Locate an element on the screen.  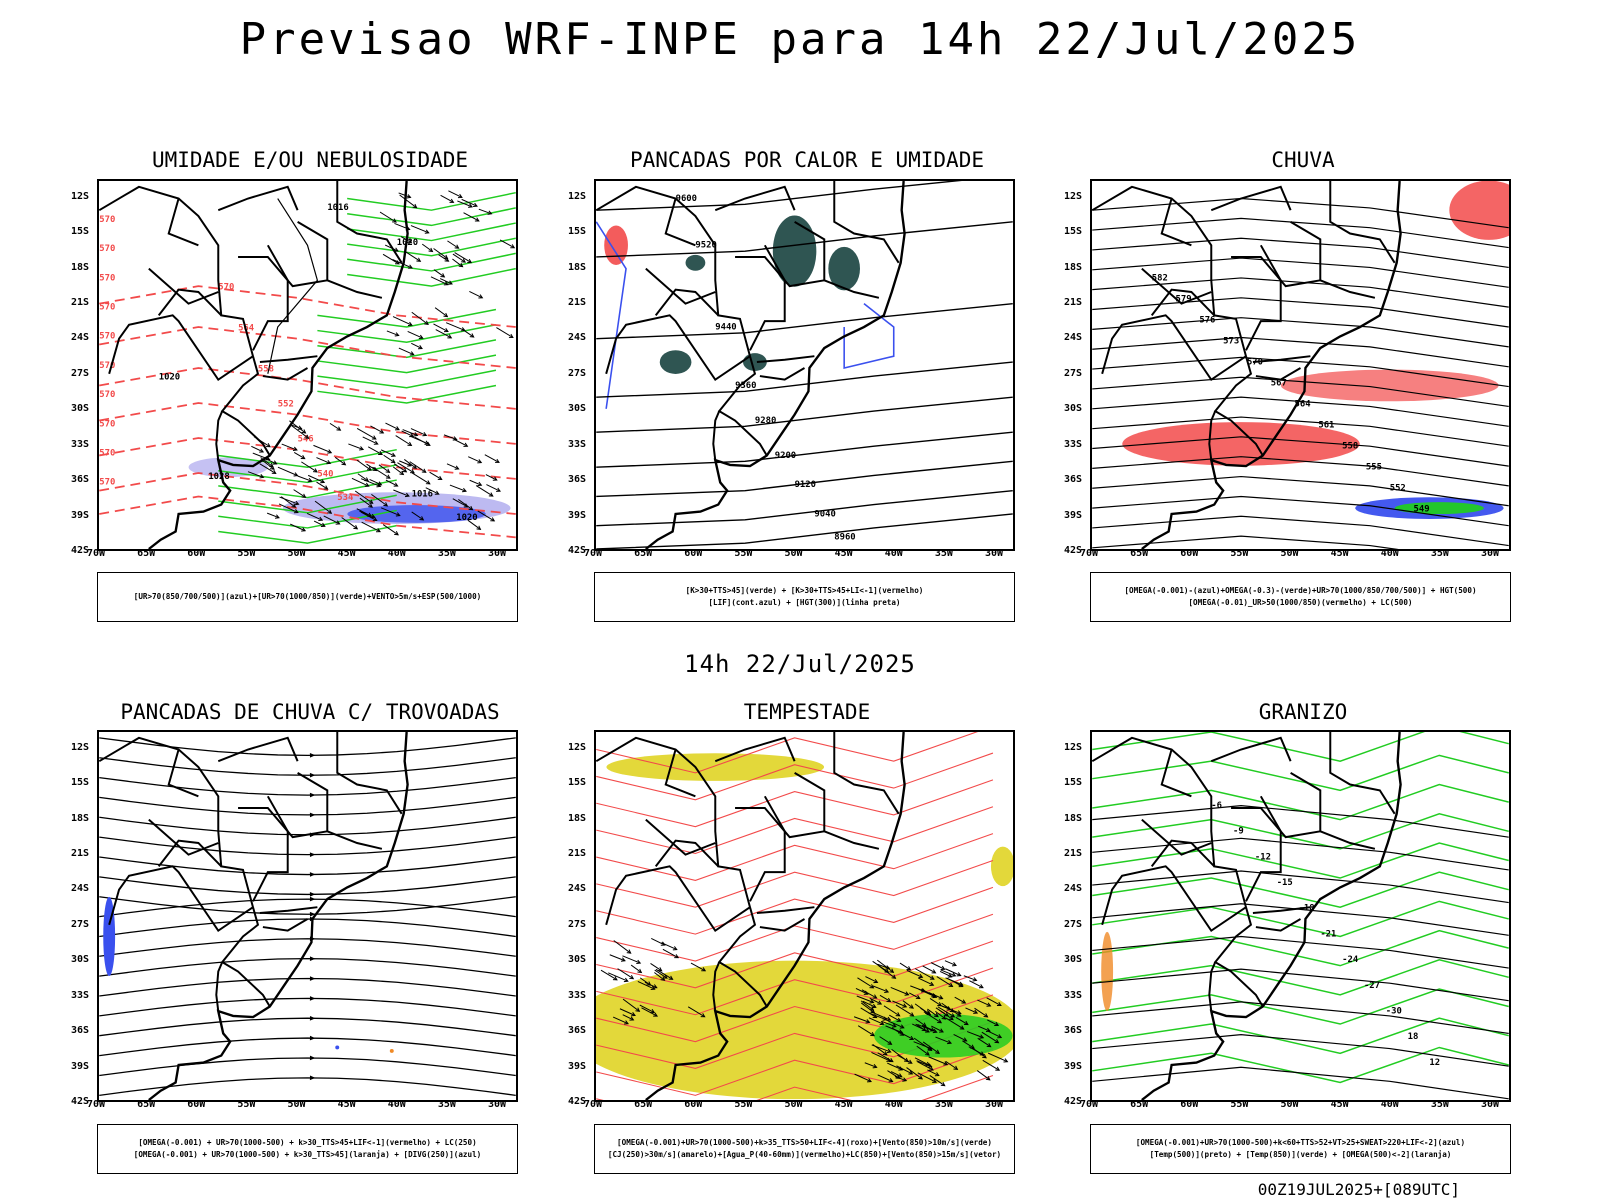
humidity-contour-green is located at coordinates (307, 504).